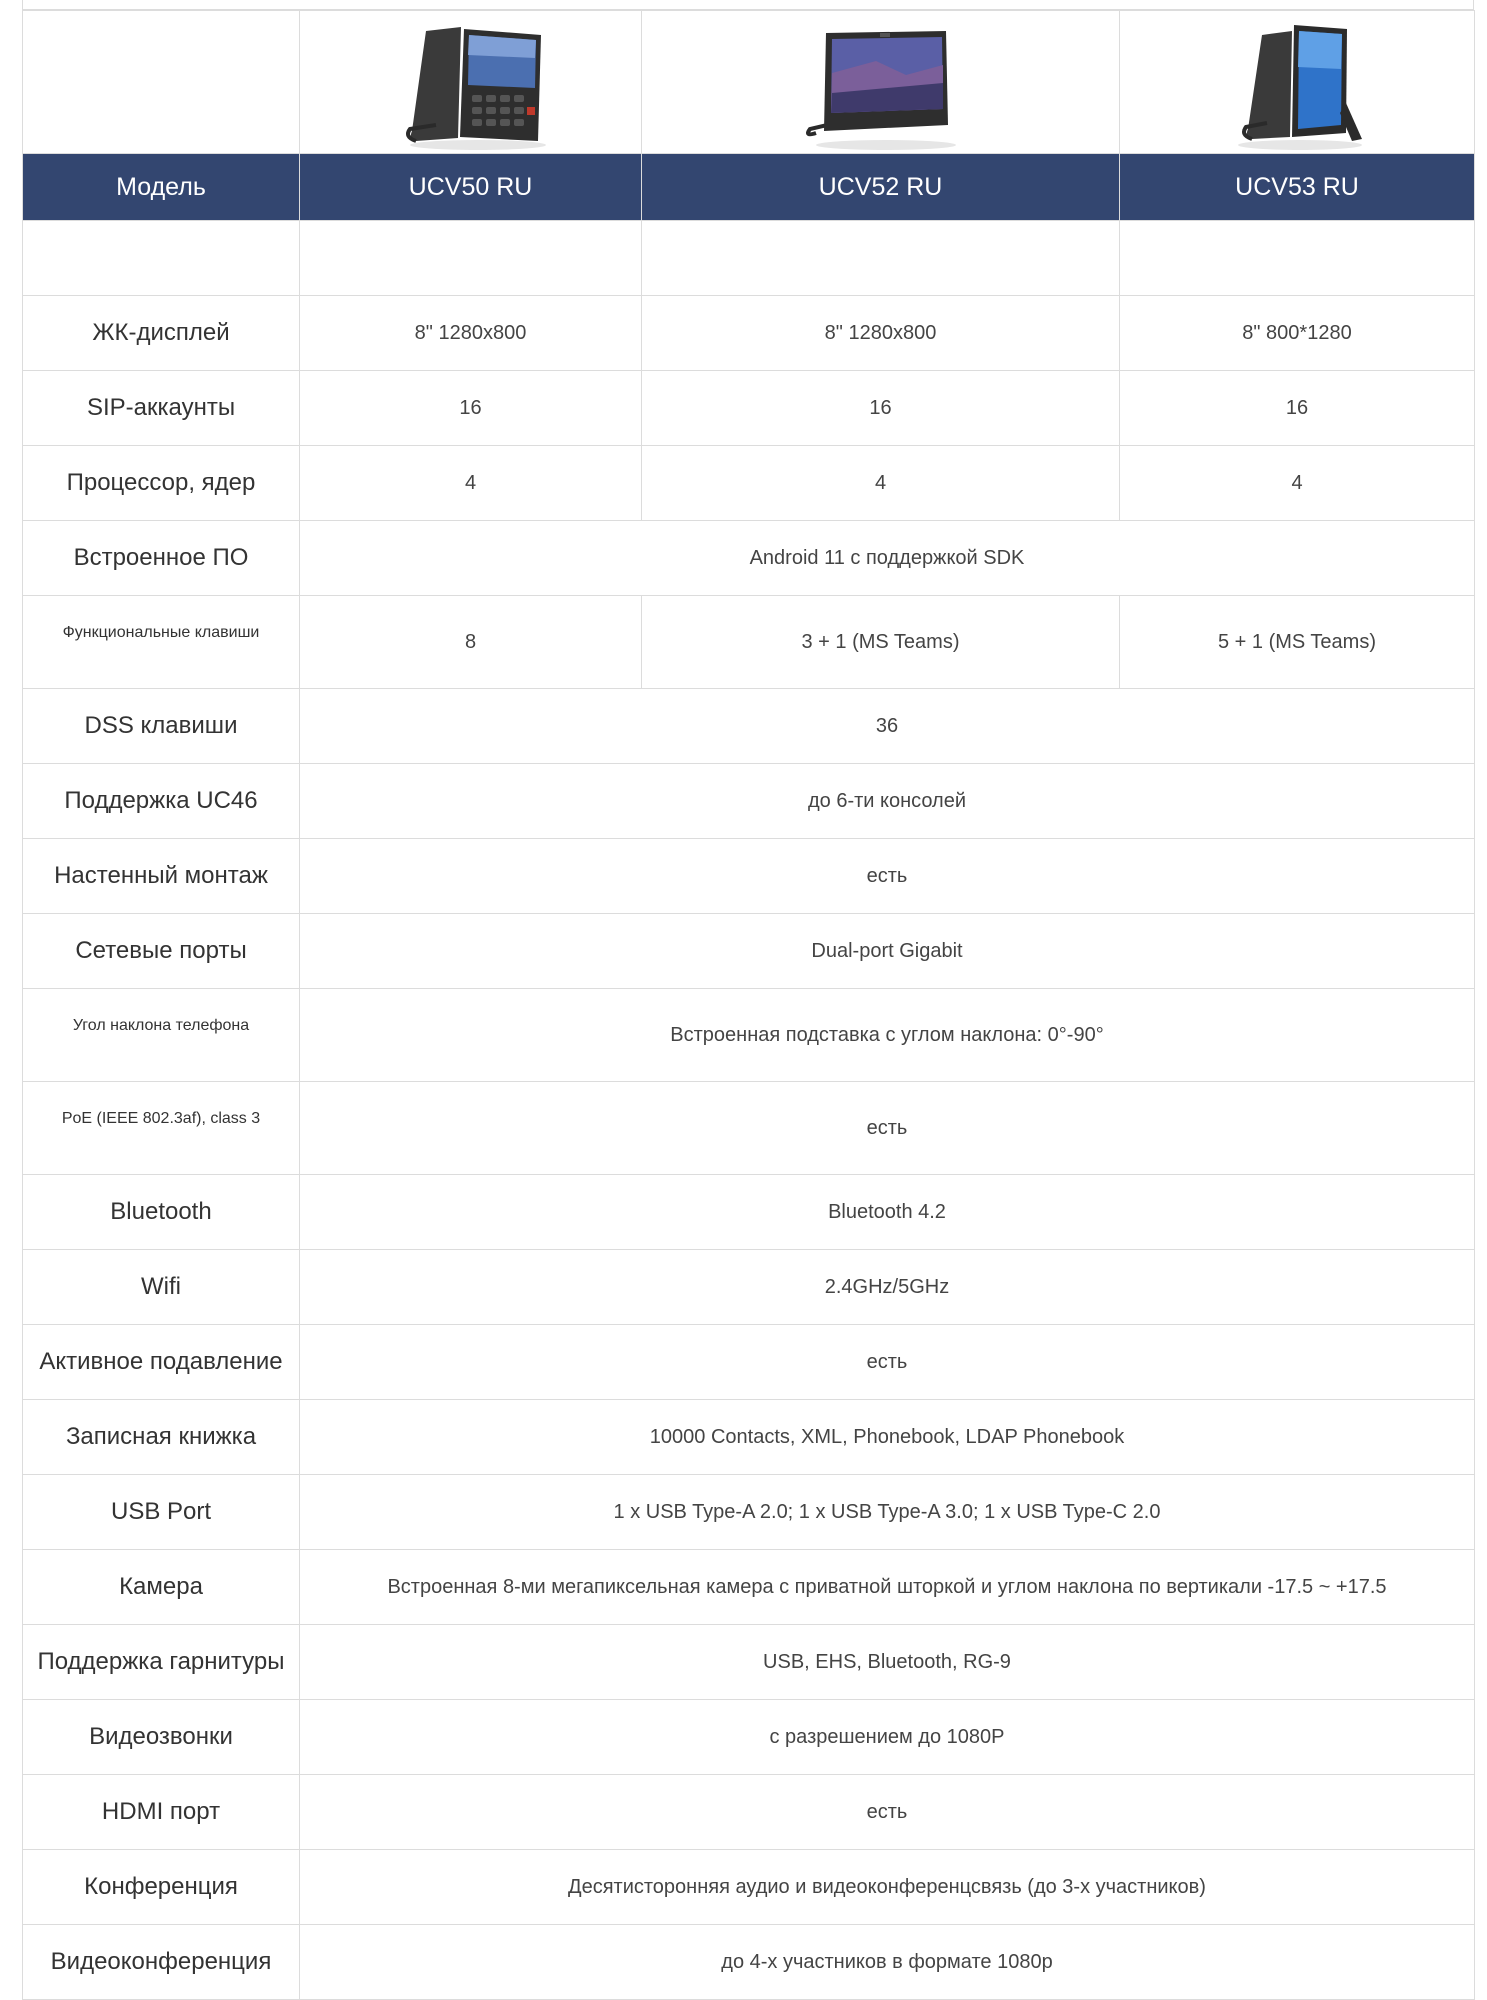  I want to click on row-value: 8, so click(470, 642).